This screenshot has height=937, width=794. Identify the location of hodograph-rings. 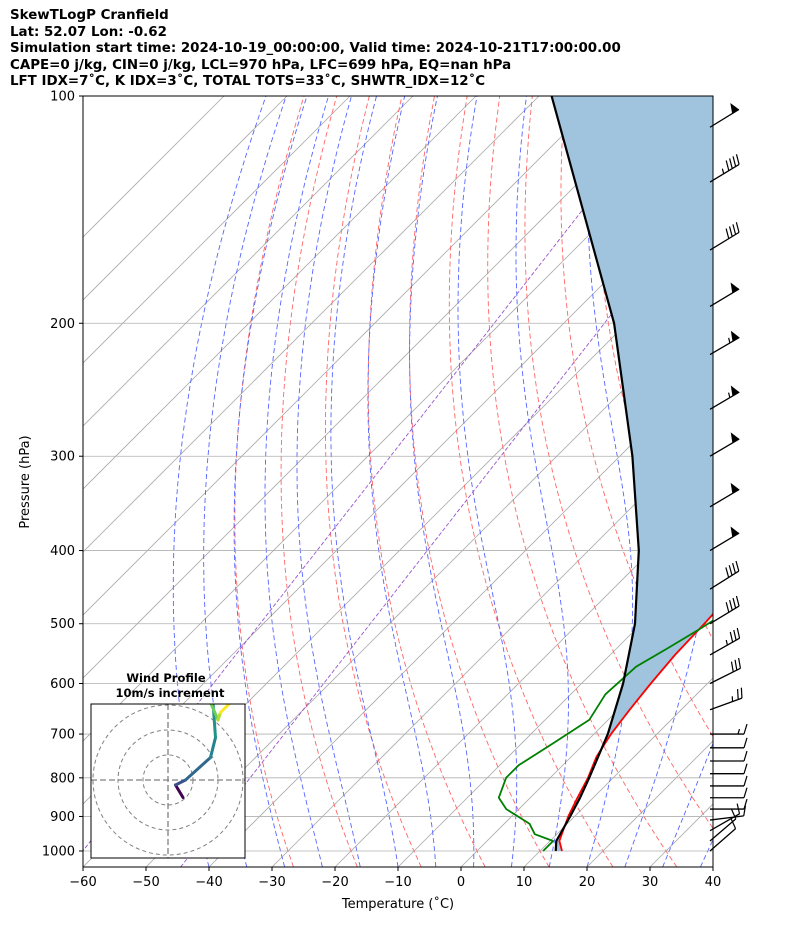
(168, 781).